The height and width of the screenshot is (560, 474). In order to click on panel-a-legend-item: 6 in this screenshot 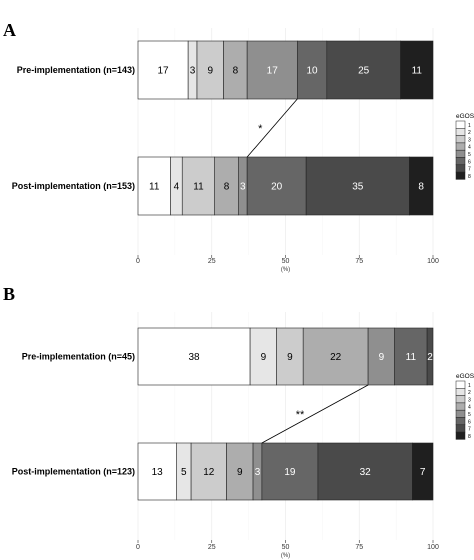, I will do `click(469, 162)`.